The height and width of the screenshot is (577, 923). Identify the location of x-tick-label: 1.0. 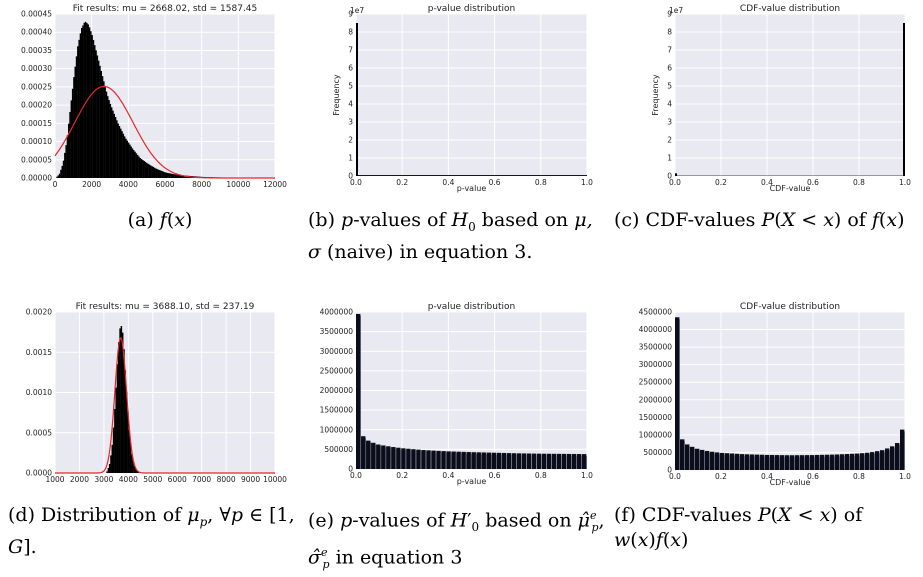
(587, 182).